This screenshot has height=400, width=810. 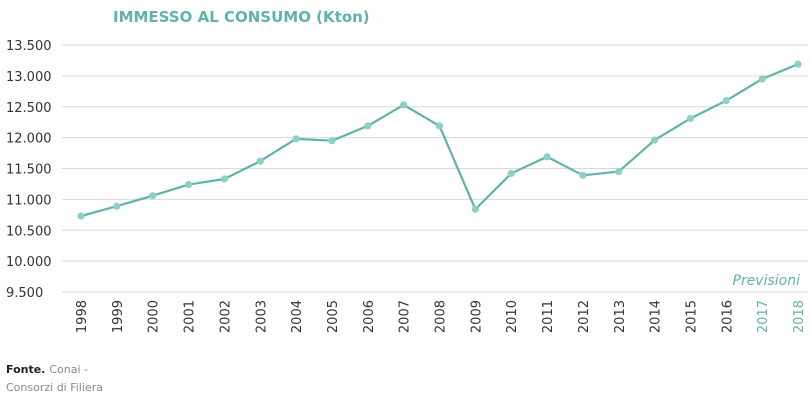 I want to click on y-tick-label: 11.500, so click(x=29, y=170).